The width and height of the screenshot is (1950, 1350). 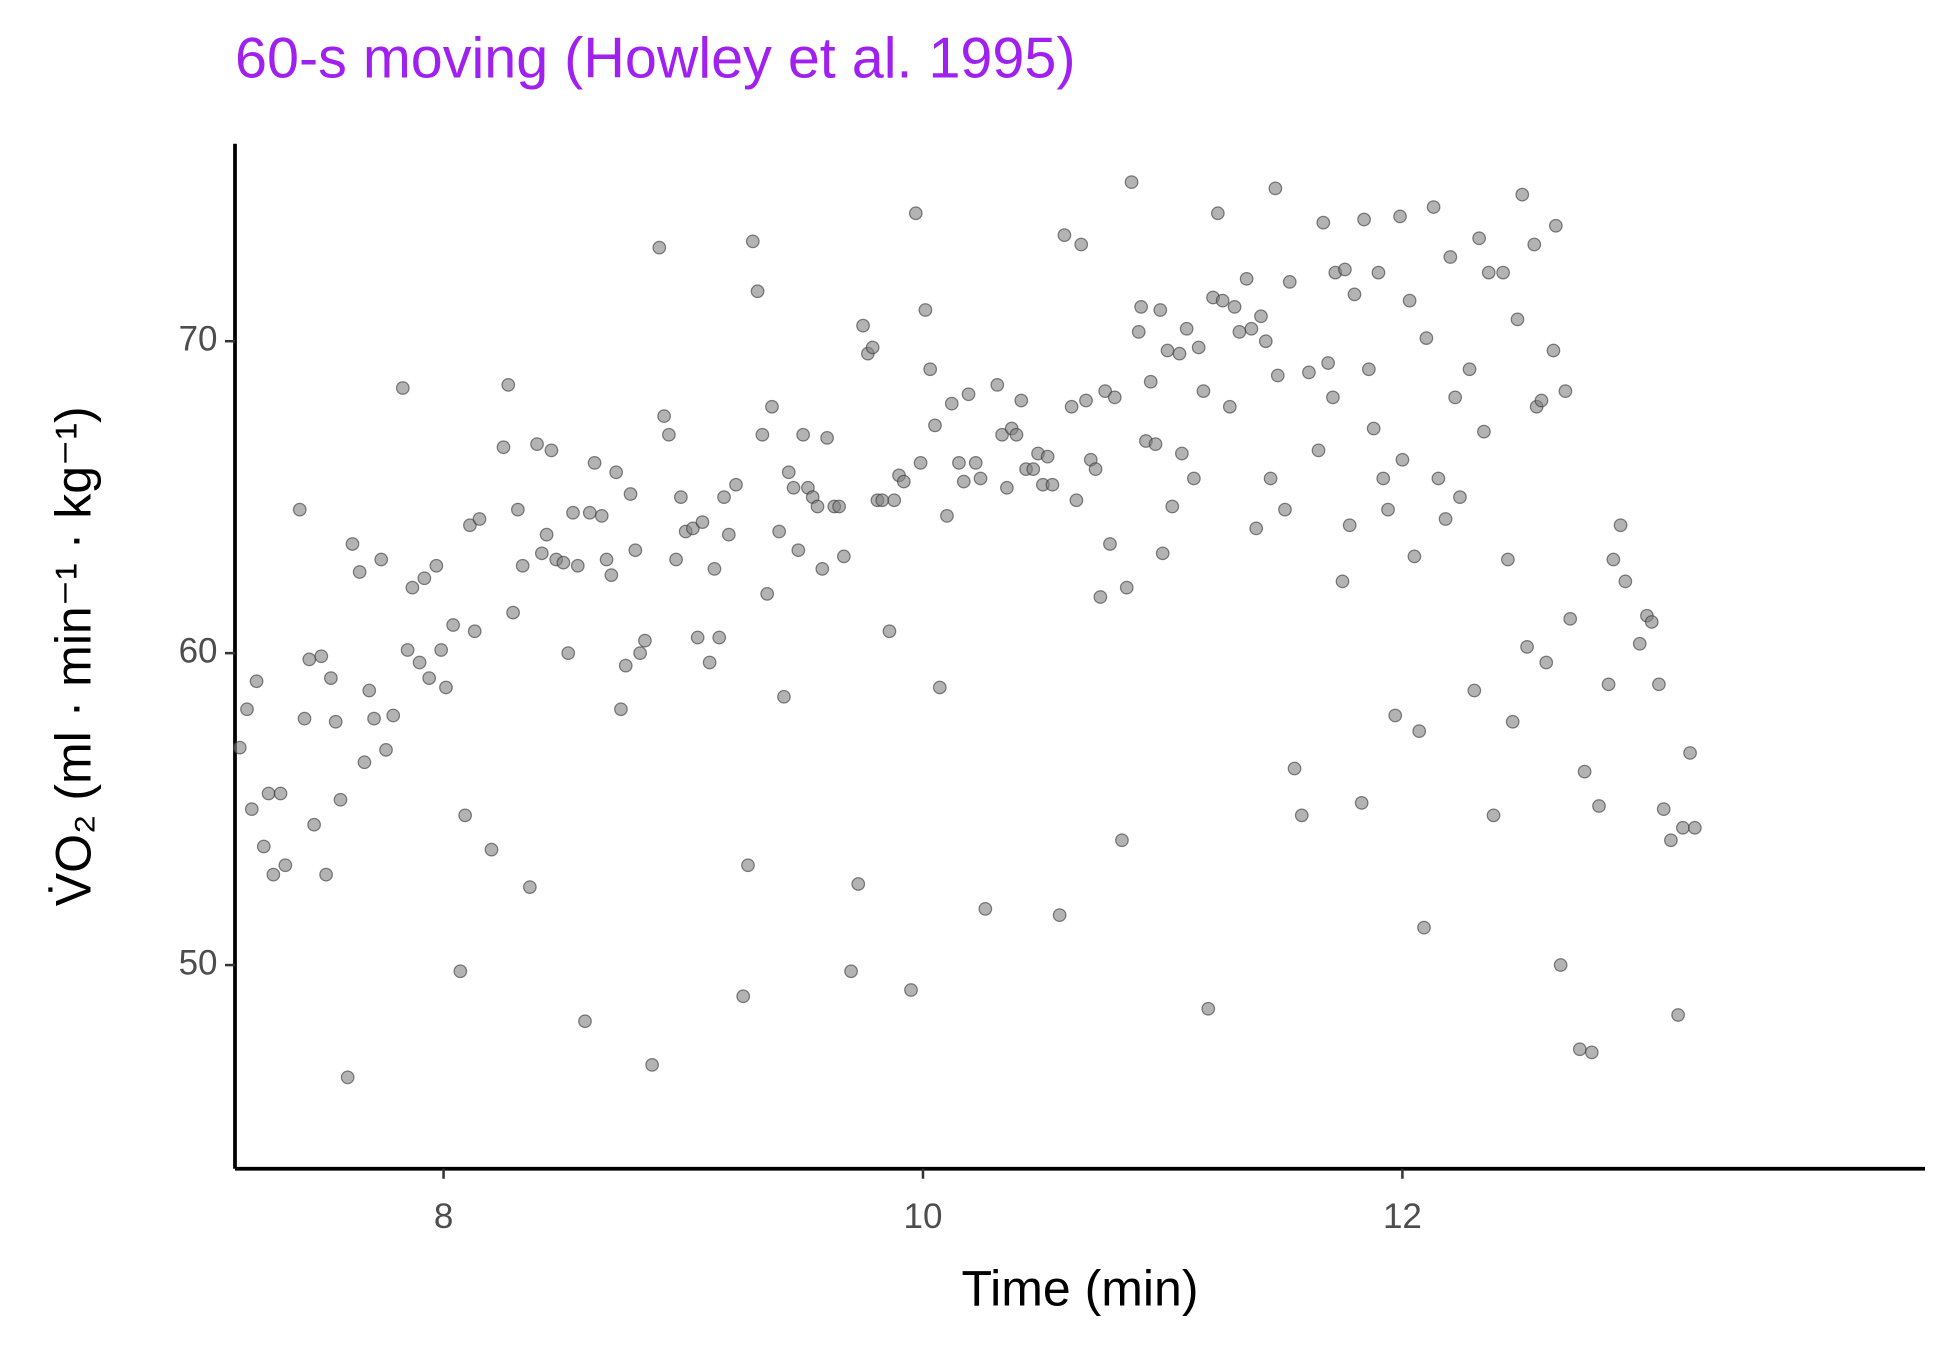 What do you see at coordinates (655, 59) in the screenshot?
I see `chart-title: 60-s moving (Howley et al. 1995)` at bounding box center [655, 59].